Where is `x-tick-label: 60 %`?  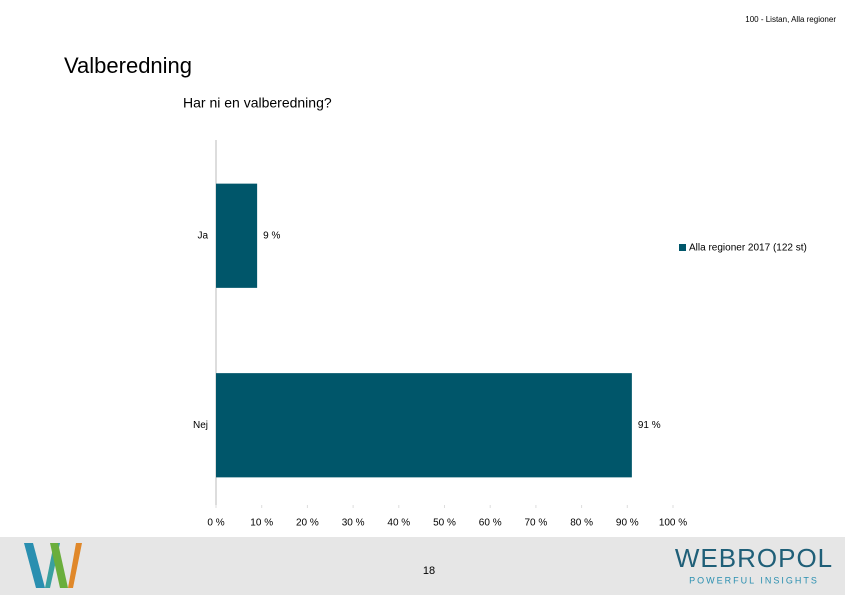
x-tick-label: 60 % is located at coordinates (490, 523).